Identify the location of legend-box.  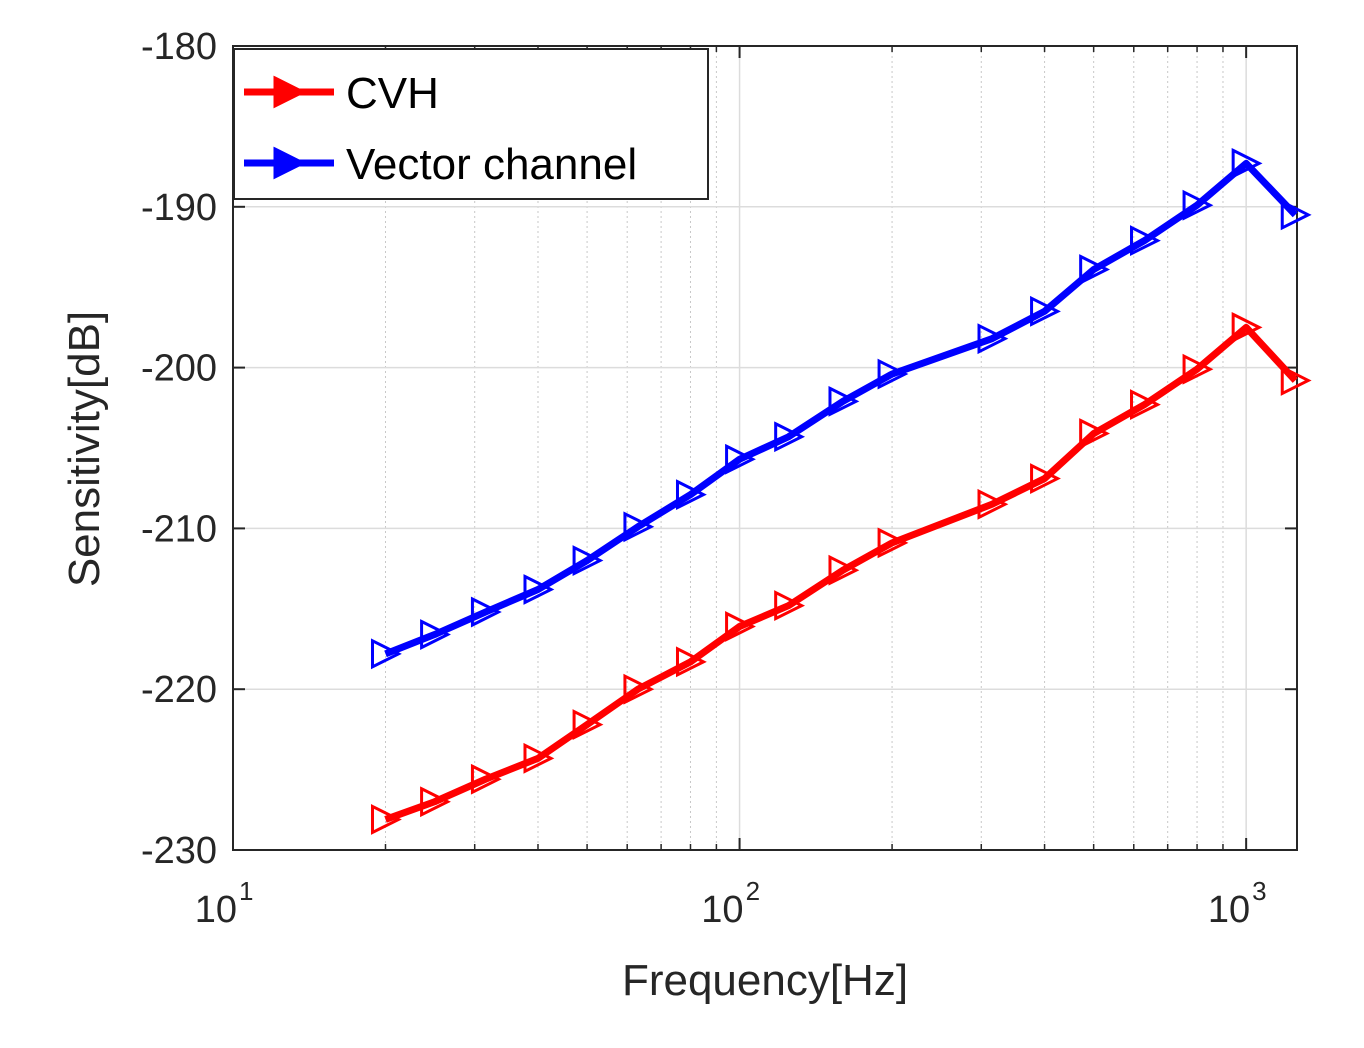
(471, 124).